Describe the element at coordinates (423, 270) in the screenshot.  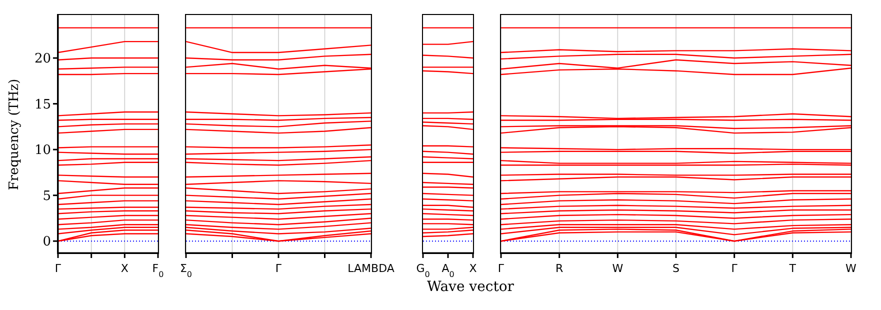
I see `x-tick-label: G$_{0}$` at that location.